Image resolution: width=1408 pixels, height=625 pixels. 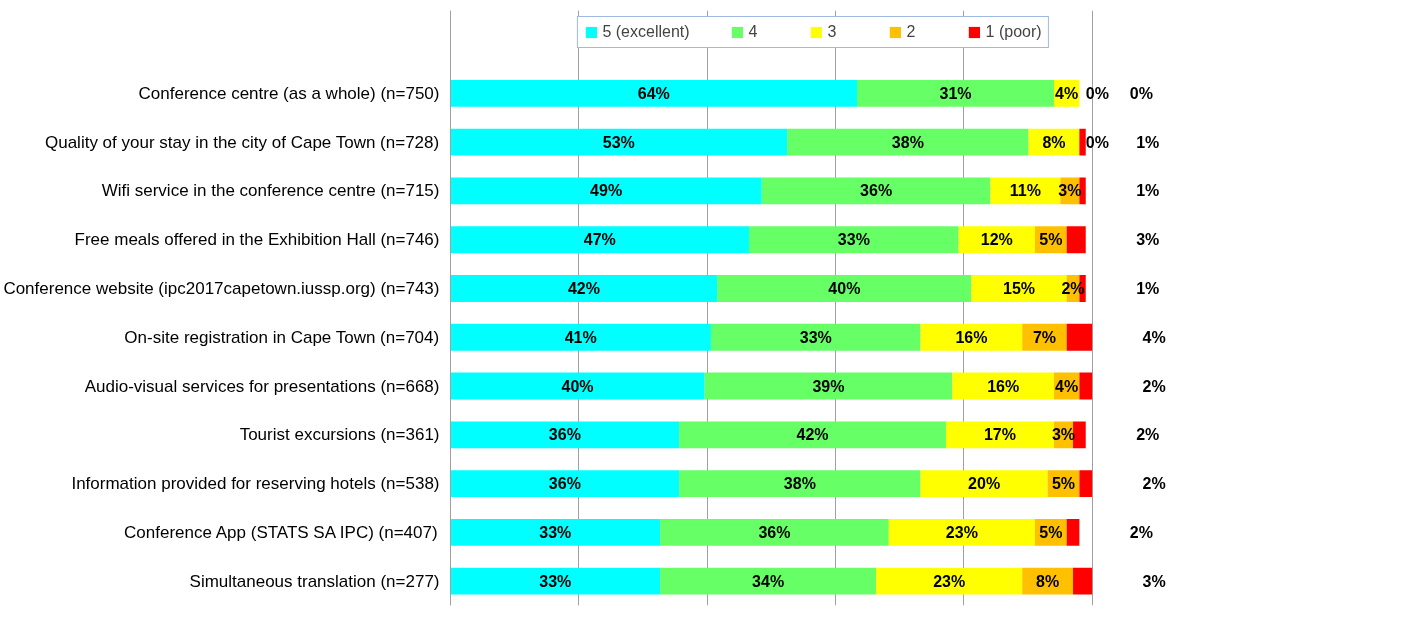 I want to click on data-label: 49%, so click(x=606, y=191).